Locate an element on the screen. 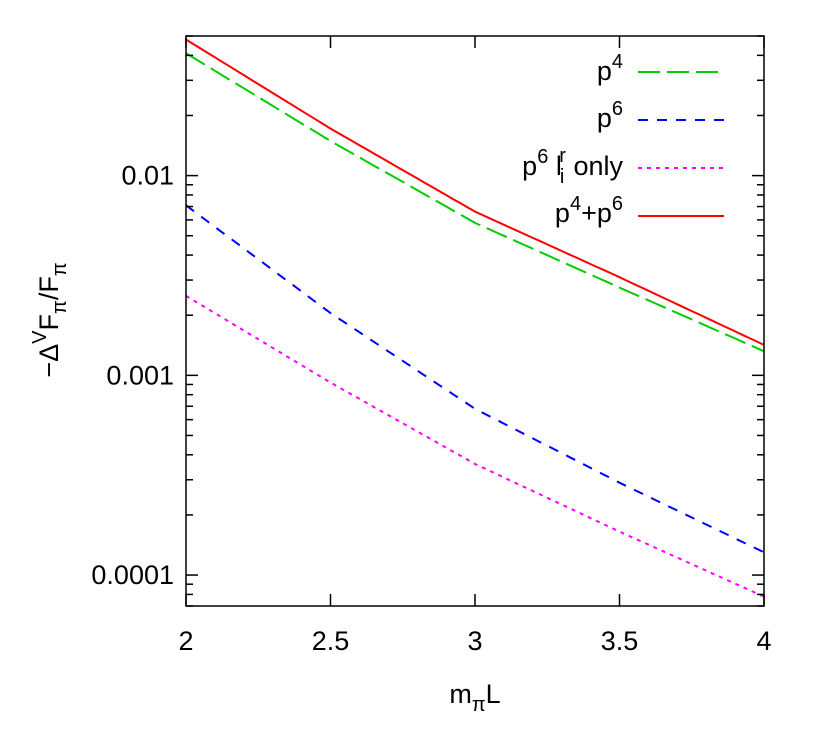 Image resolution: width=822 pixels, height=743 pixels. x-tick-label: 3.5 is located at coordinates (620, 641).